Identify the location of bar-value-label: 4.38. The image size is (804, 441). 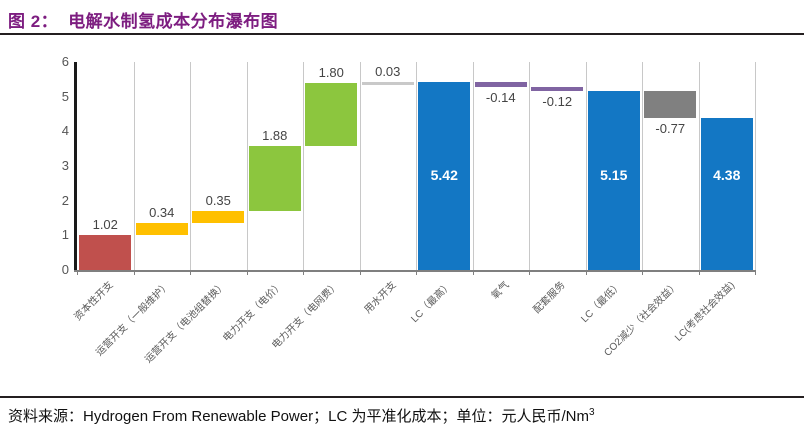
(727, 175).